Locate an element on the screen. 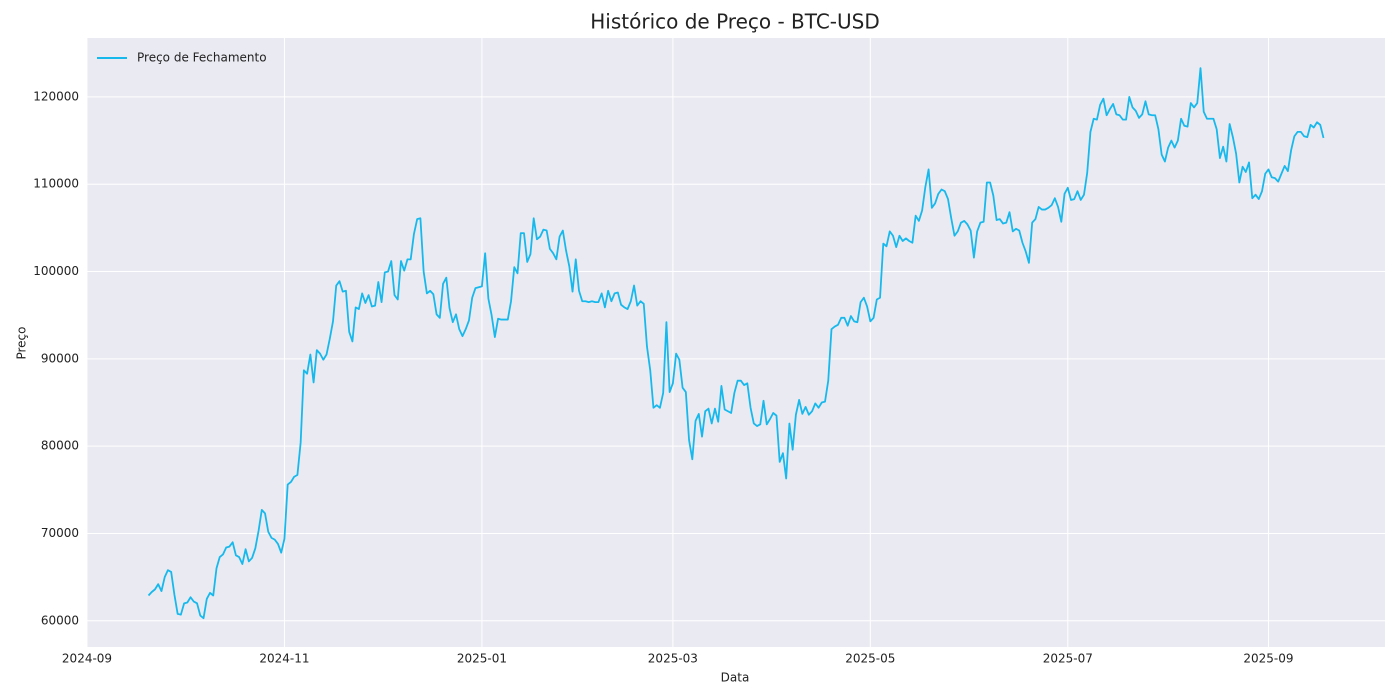 Image resolution: width=1400 pixels, height=700 pixels. y-tick-label: 90000 is located at coordinates (60, 358).